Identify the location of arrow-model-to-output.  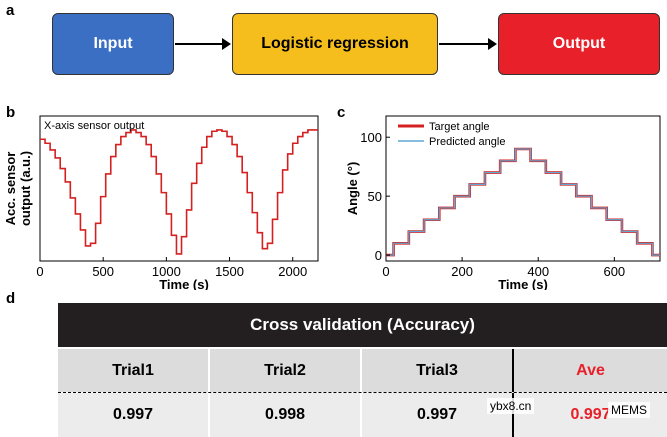
(468, 44).